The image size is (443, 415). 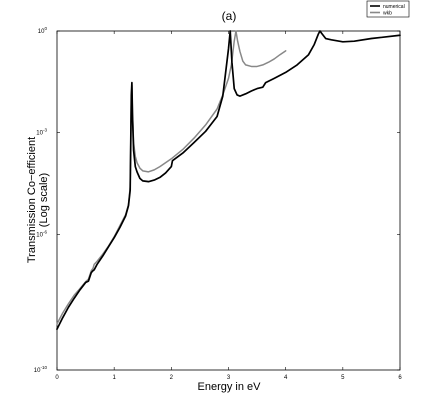 I want to click on legend: numerical wkb, so click(x=388, y=9).